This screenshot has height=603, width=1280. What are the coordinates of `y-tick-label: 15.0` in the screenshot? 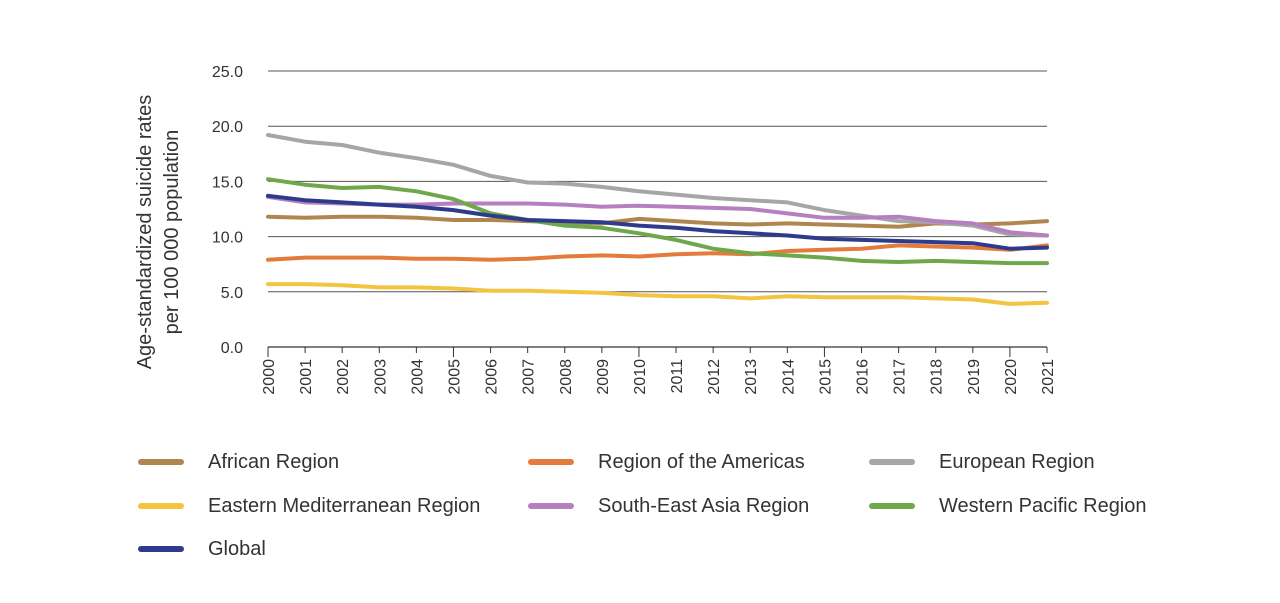 It's located at (227, 182).